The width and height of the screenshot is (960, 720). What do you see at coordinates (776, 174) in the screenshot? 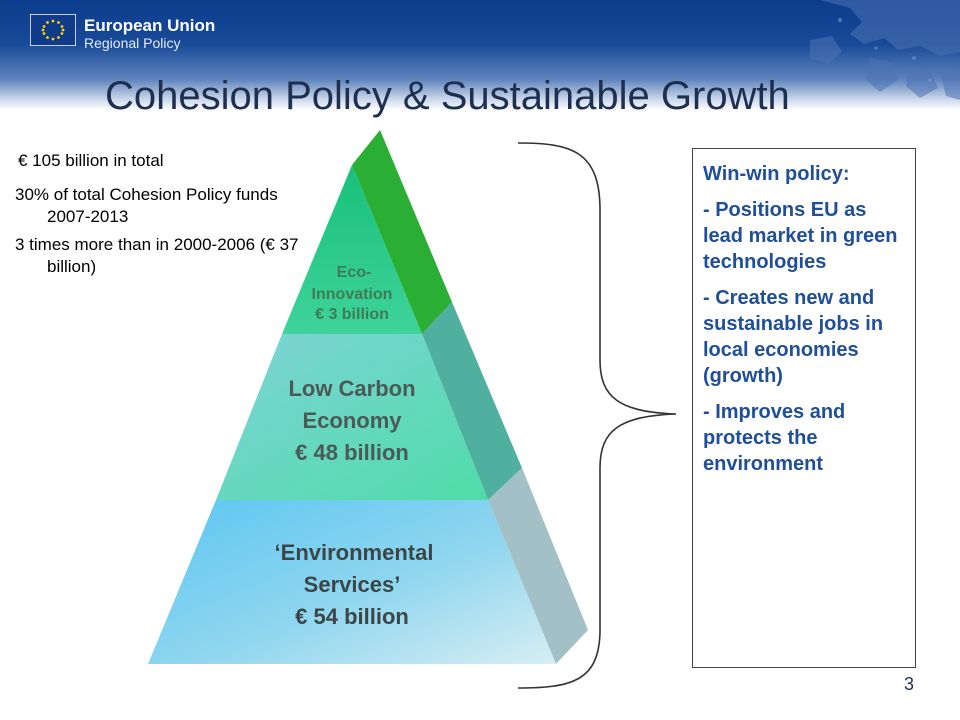
I see `textbox-heading: Win-win policy:` at bounding box center [776, 174].